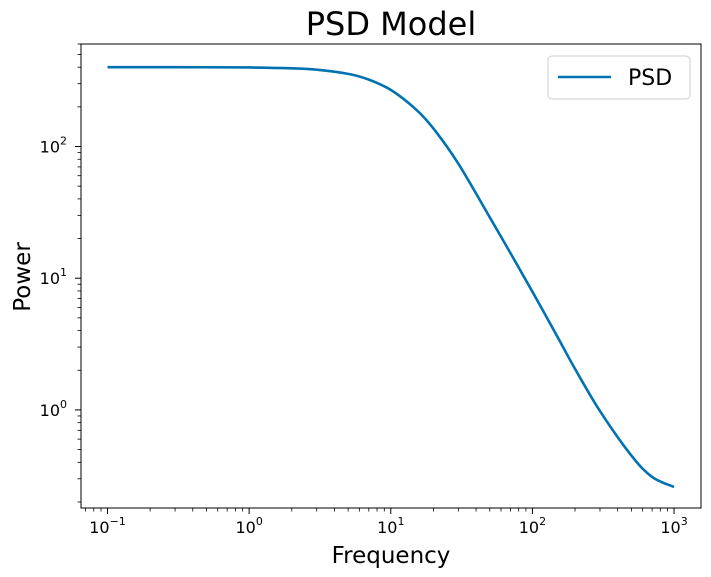 This screenshot has width=711, height=577. I want to click on y-axis: 10⁰ 10¹ 10², so click(60, 273).